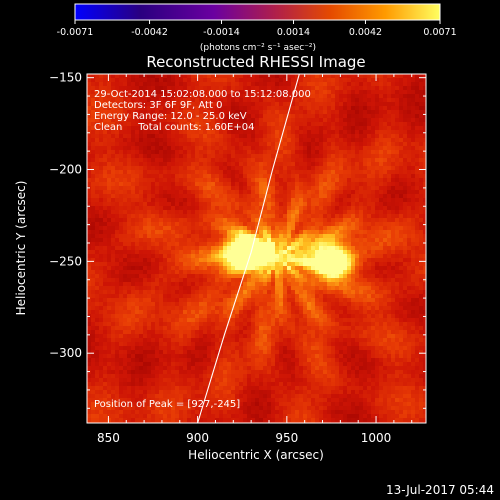 The image size is (500, 500). What do you see at coordinates (258, 48) in the screenshot?
I see `colorbar-units-label: (photons cm⁻² s⁻¹ asec⁻²)` at bounding box center [258, 48].